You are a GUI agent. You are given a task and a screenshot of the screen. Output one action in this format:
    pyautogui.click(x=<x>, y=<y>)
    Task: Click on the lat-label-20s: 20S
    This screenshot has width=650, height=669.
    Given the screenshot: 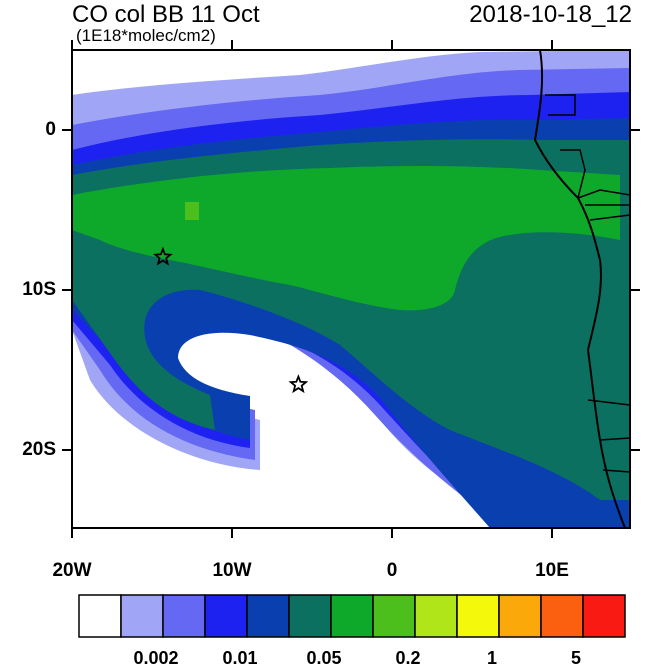 What is the action you would take?
    pyautogui.click(x=39, y=449)
    